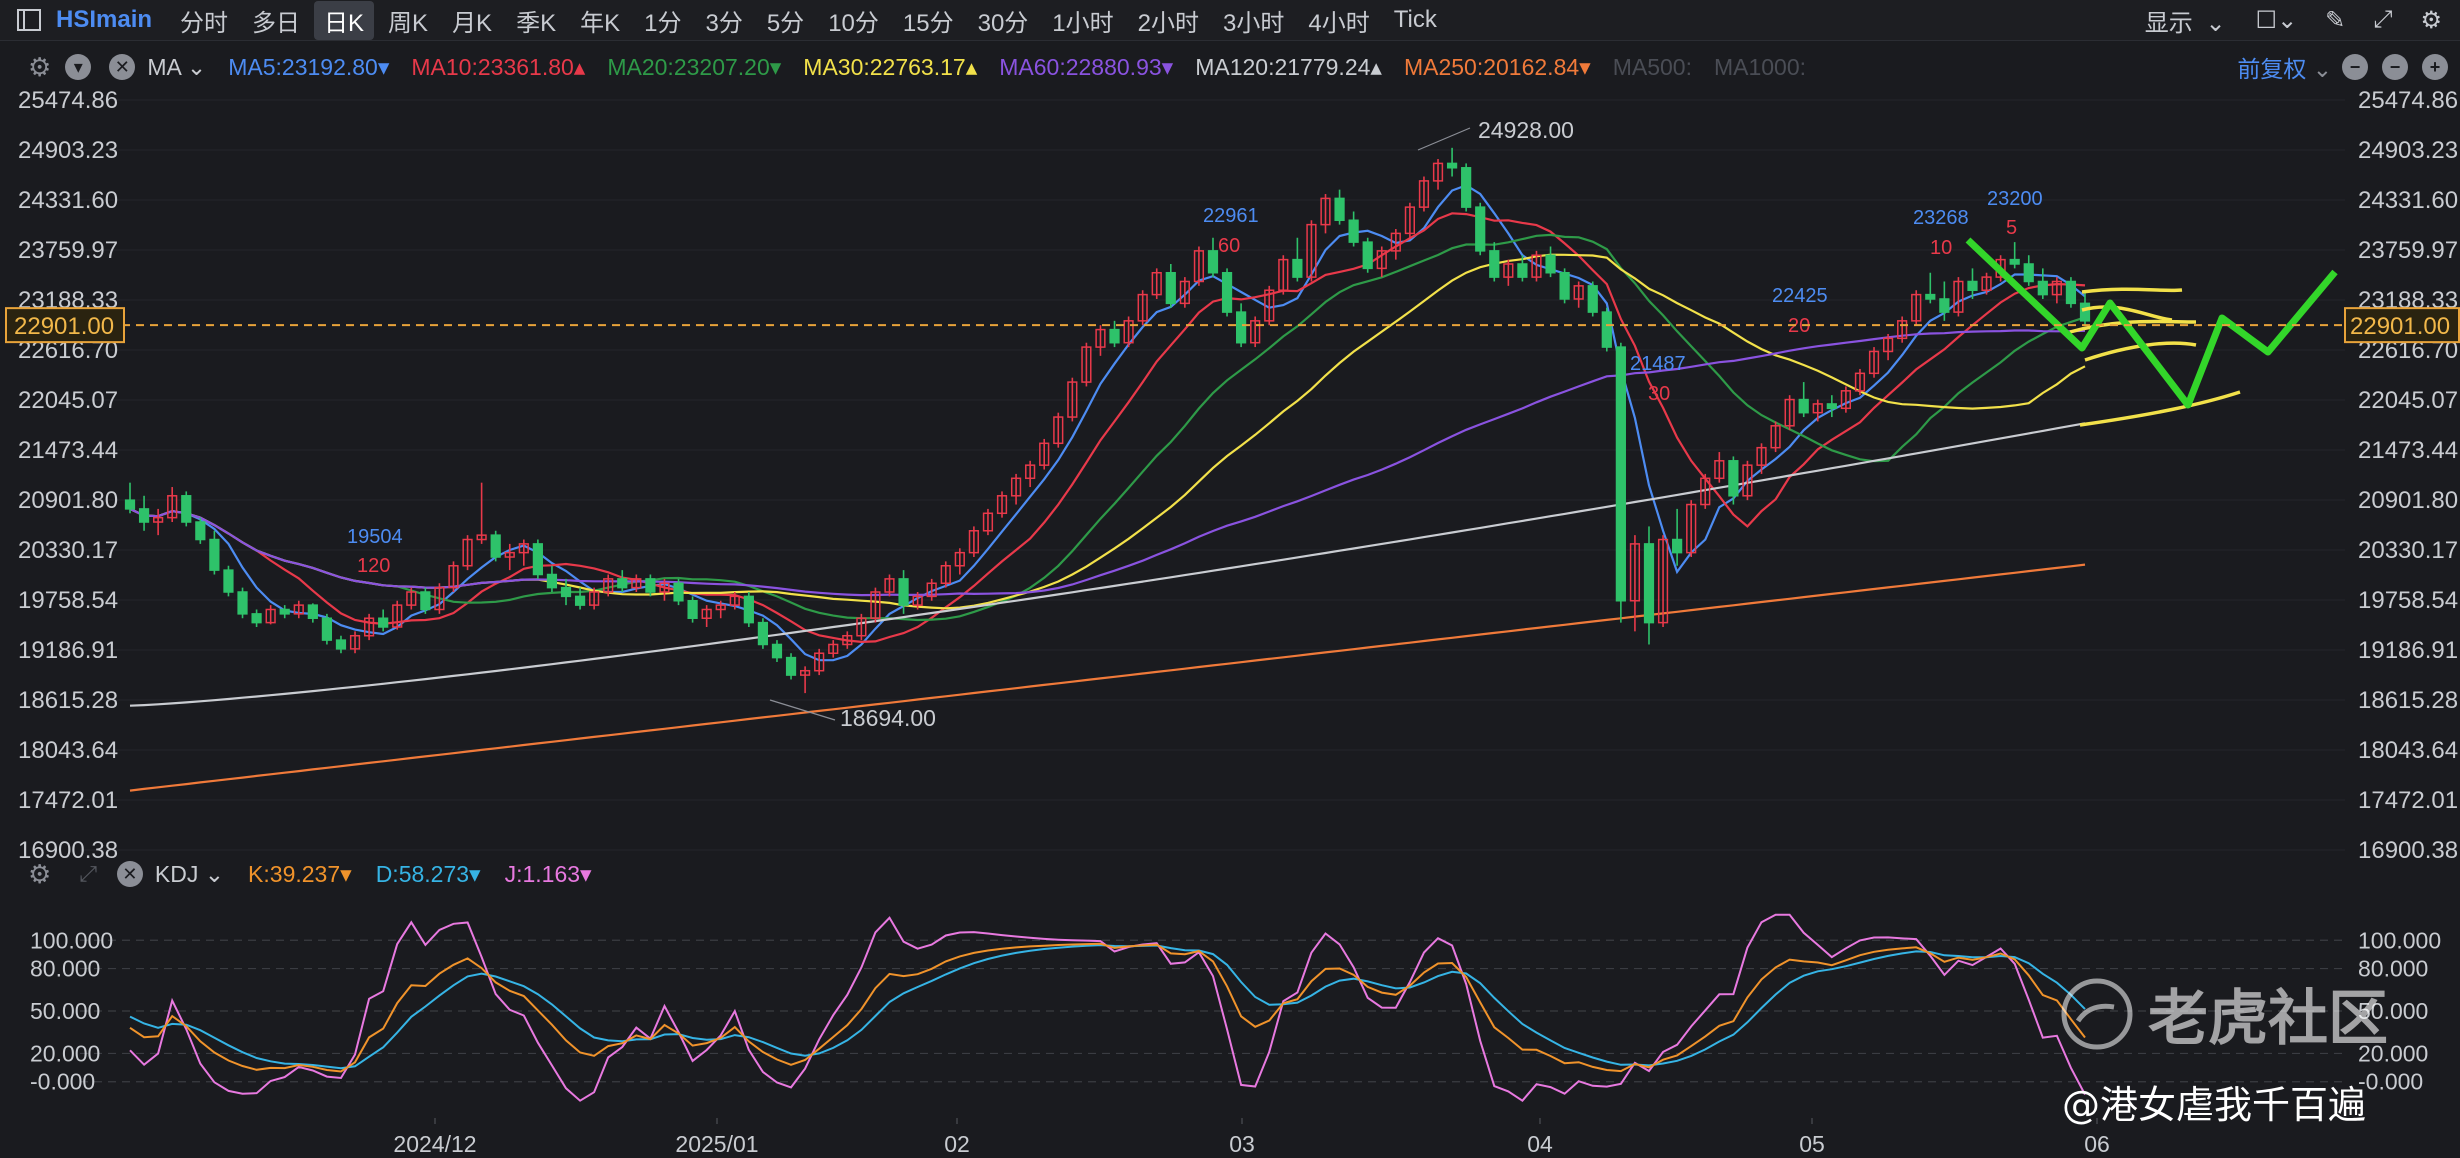  Describe the element at coordinates (344, 20) in the screenshot. I see `tab-timeframe-2: 日K` at that location.